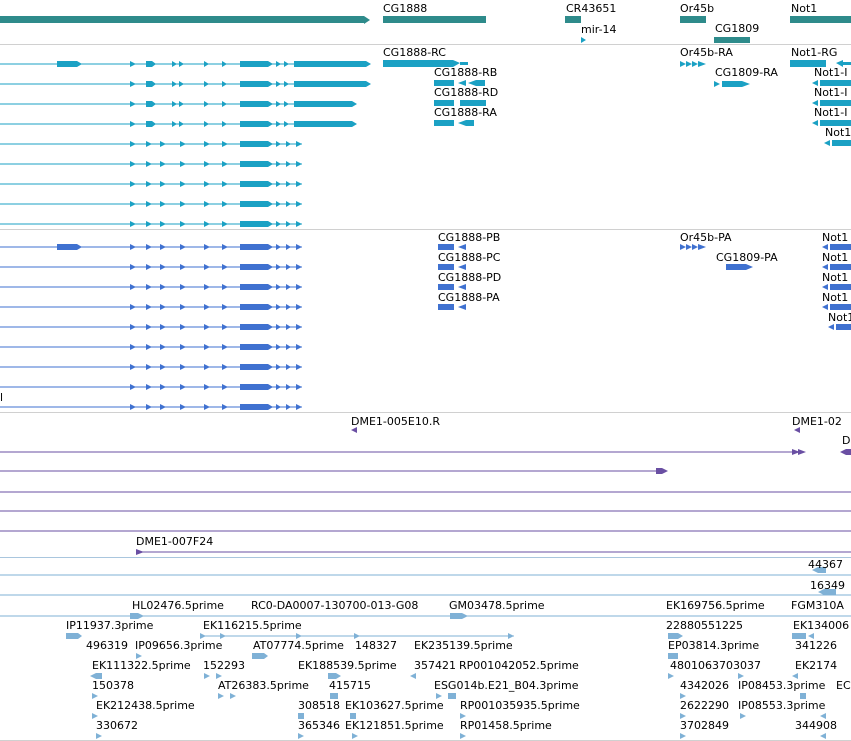 The height and width of the screenshot is (741, 851). I want to click on est-label: RP01458.5prime, so click(506, 725).